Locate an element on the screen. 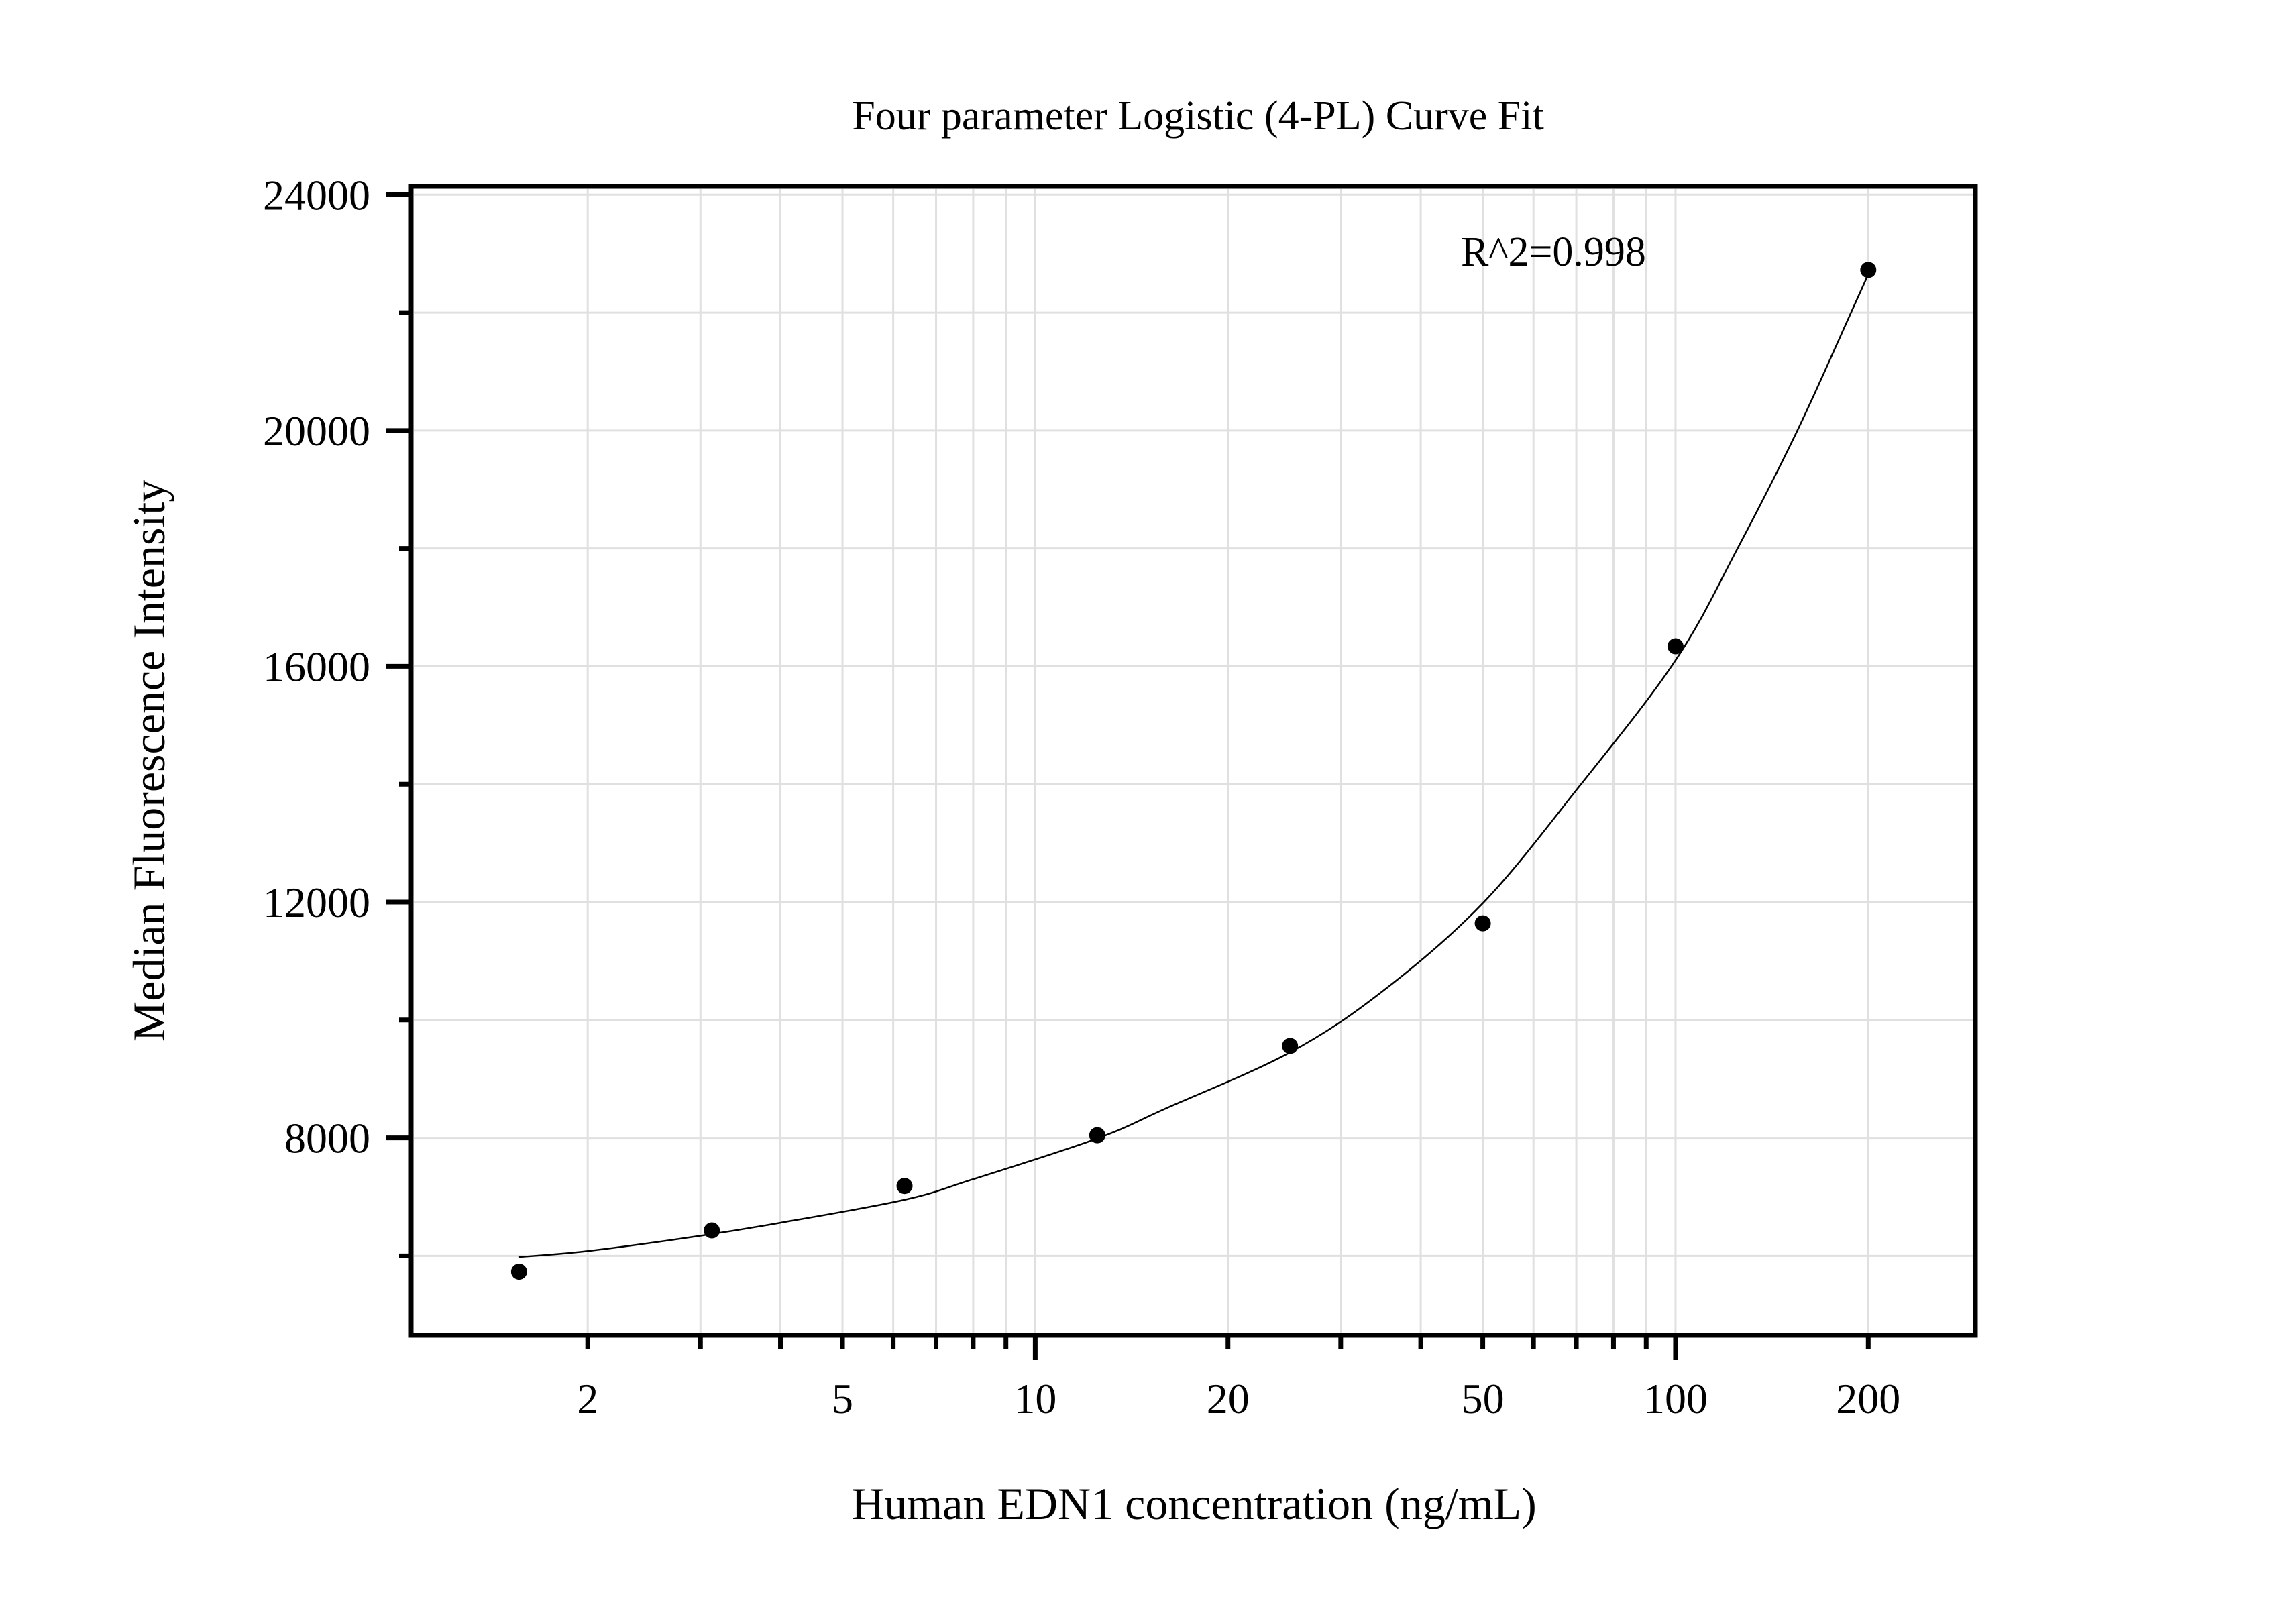 This screenshot has height=1607, width=2296. y-tick-label: 8000 is located at coordinates (327, 1138).